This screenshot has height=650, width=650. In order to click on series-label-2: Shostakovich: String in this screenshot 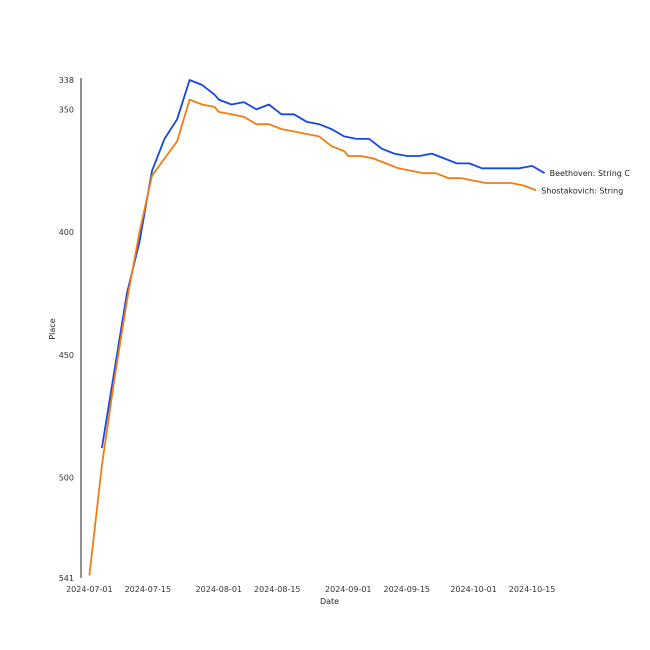, I will do `click(582, 190)`.